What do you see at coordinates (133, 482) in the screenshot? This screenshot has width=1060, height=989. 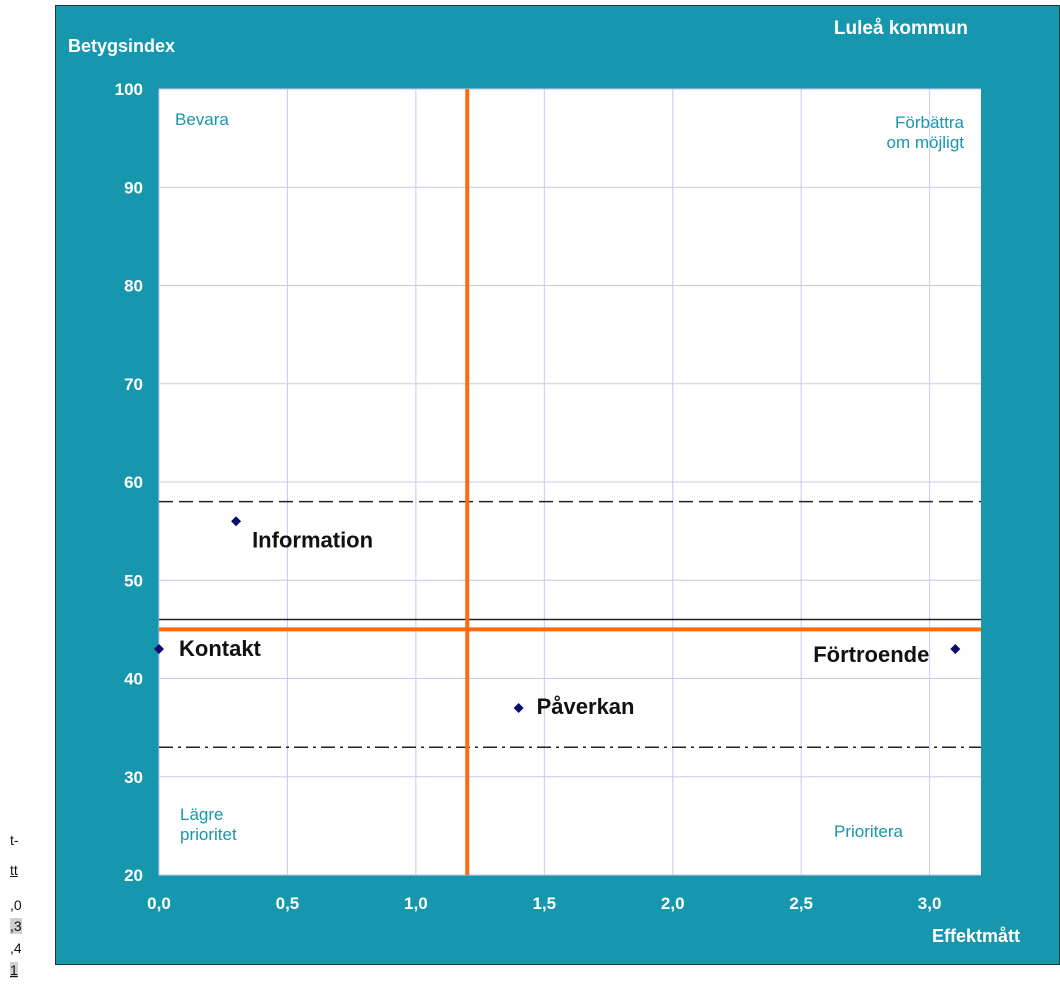 I see `y-tick-label: 60` at bounding box center [133, 482].